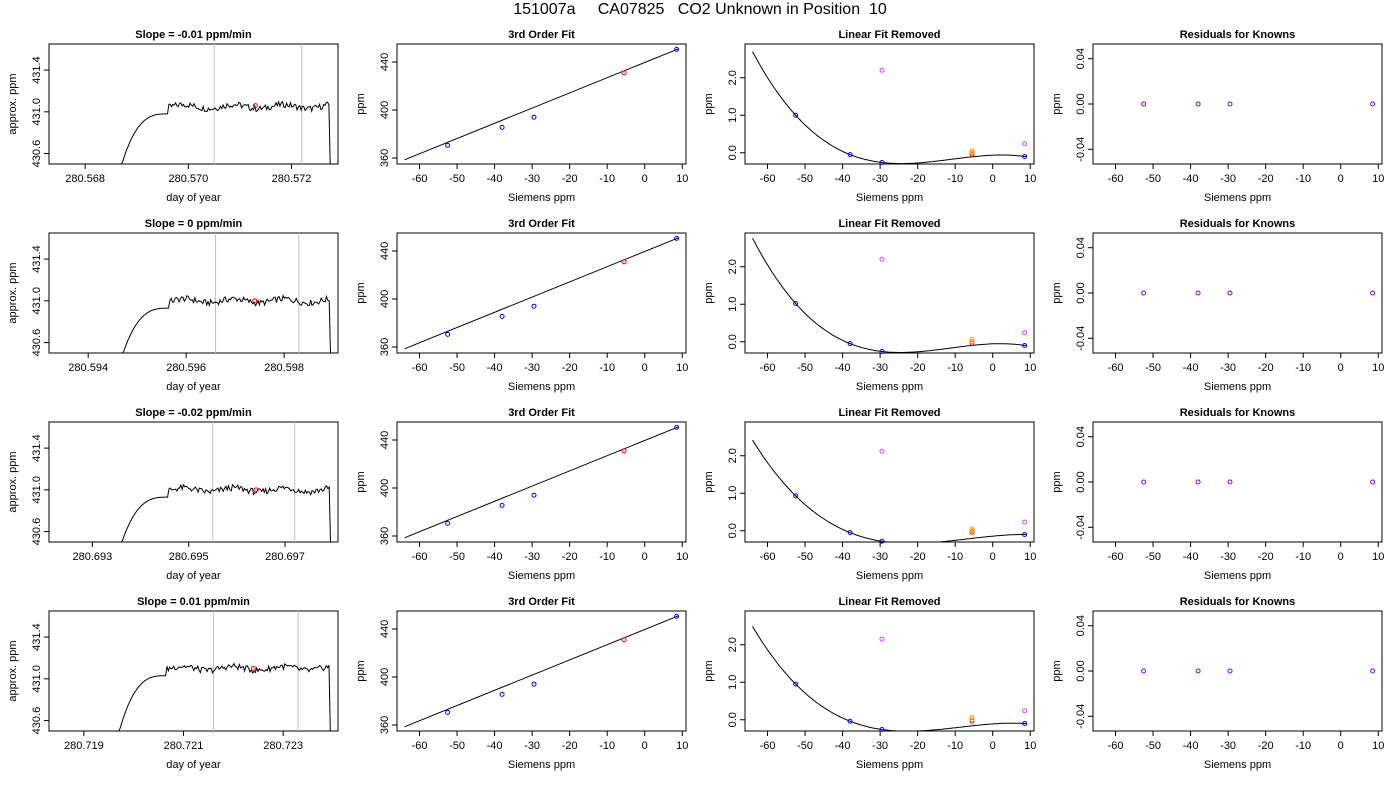 This screenshot has height=800, width=1400. Describe the element at coordinates (193, 602) in the screenshot. I see `plot-title: Slope = 0.01 ppm/min` at that location.